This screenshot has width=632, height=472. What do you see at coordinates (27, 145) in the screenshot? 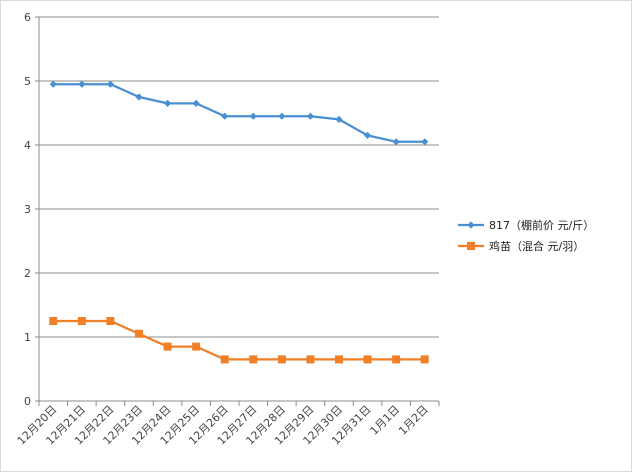
I see `y-tick-label: 4` at bounding box center [27, 145].